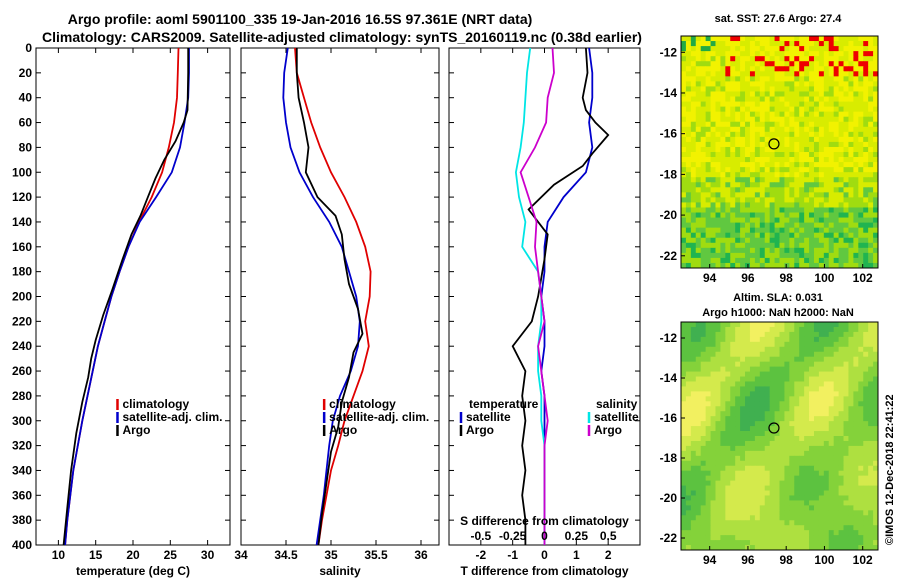  Describe the element at coordinates (669, 256) in the screenshot. I see `map-ytick-label: -22` at that location.